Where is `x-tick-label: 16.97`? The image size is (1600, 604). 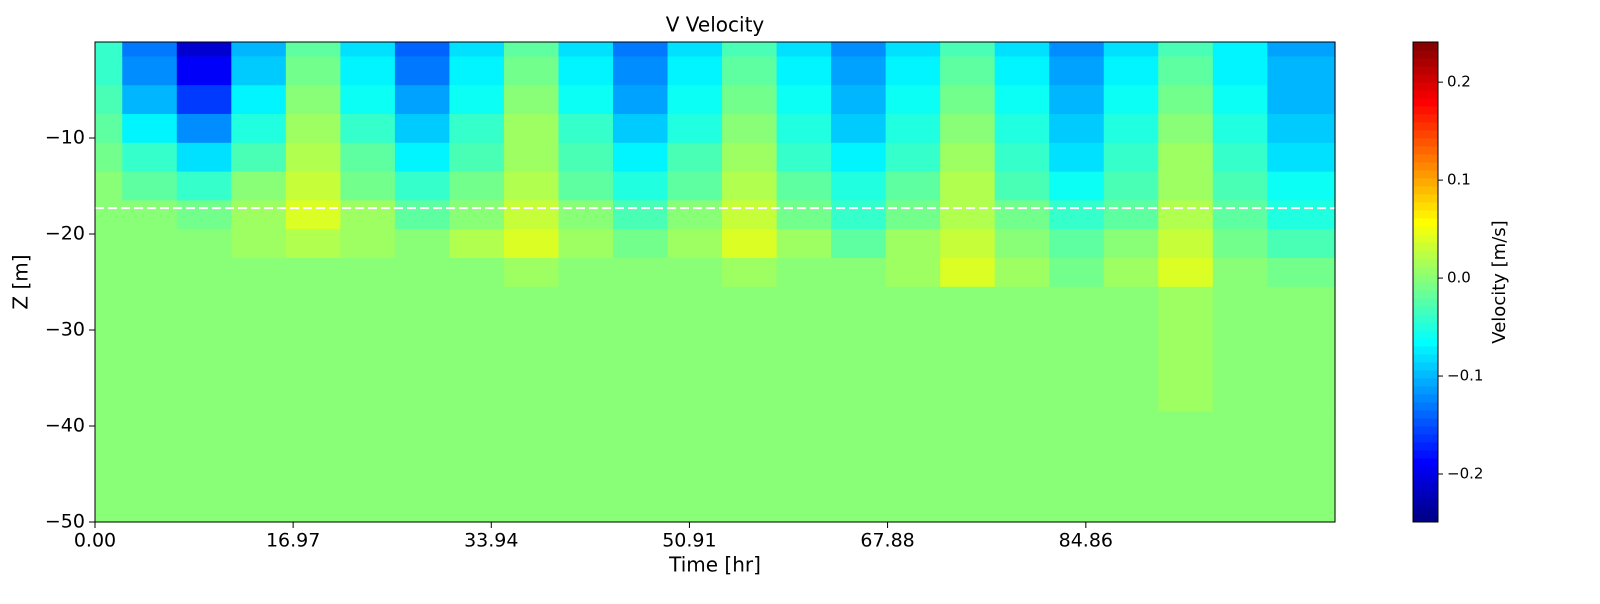
x-tick-label: 16.97 is located at coordinates (293, 541).